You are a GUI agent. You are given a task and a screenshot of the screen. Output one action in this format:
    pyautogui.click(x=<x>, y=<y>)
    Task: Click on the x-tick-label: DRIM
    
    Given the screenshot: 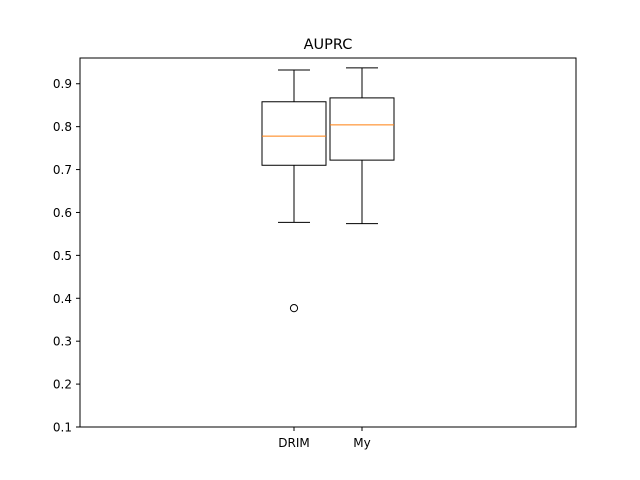 What is the action you would take?
    pyautogui.click(x=293, y=443)
    